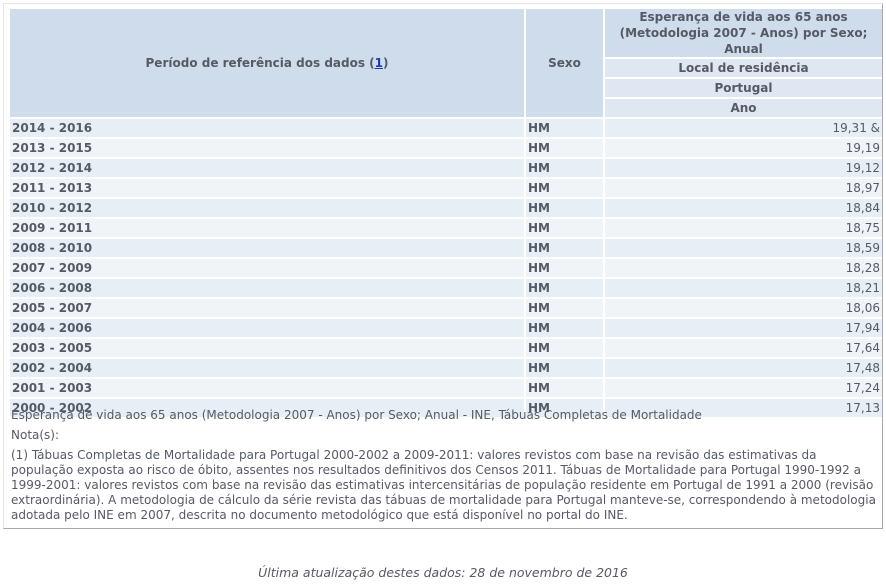 Image resolution: width=886 pixels, height=588 pixels. Describe the element at coordinates (743, 17) in the screenshot. I see `indicator-title-line1: Esperança de vida aos 65 anos` at that location.